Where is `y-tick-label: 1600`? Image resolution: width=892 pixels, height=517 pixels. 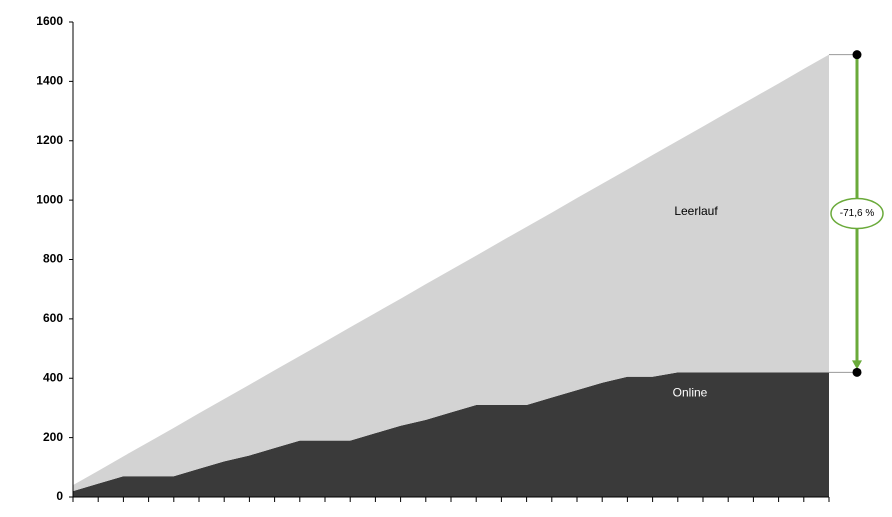
y-tick-label: 1600 is located at coordinates (49, 21).